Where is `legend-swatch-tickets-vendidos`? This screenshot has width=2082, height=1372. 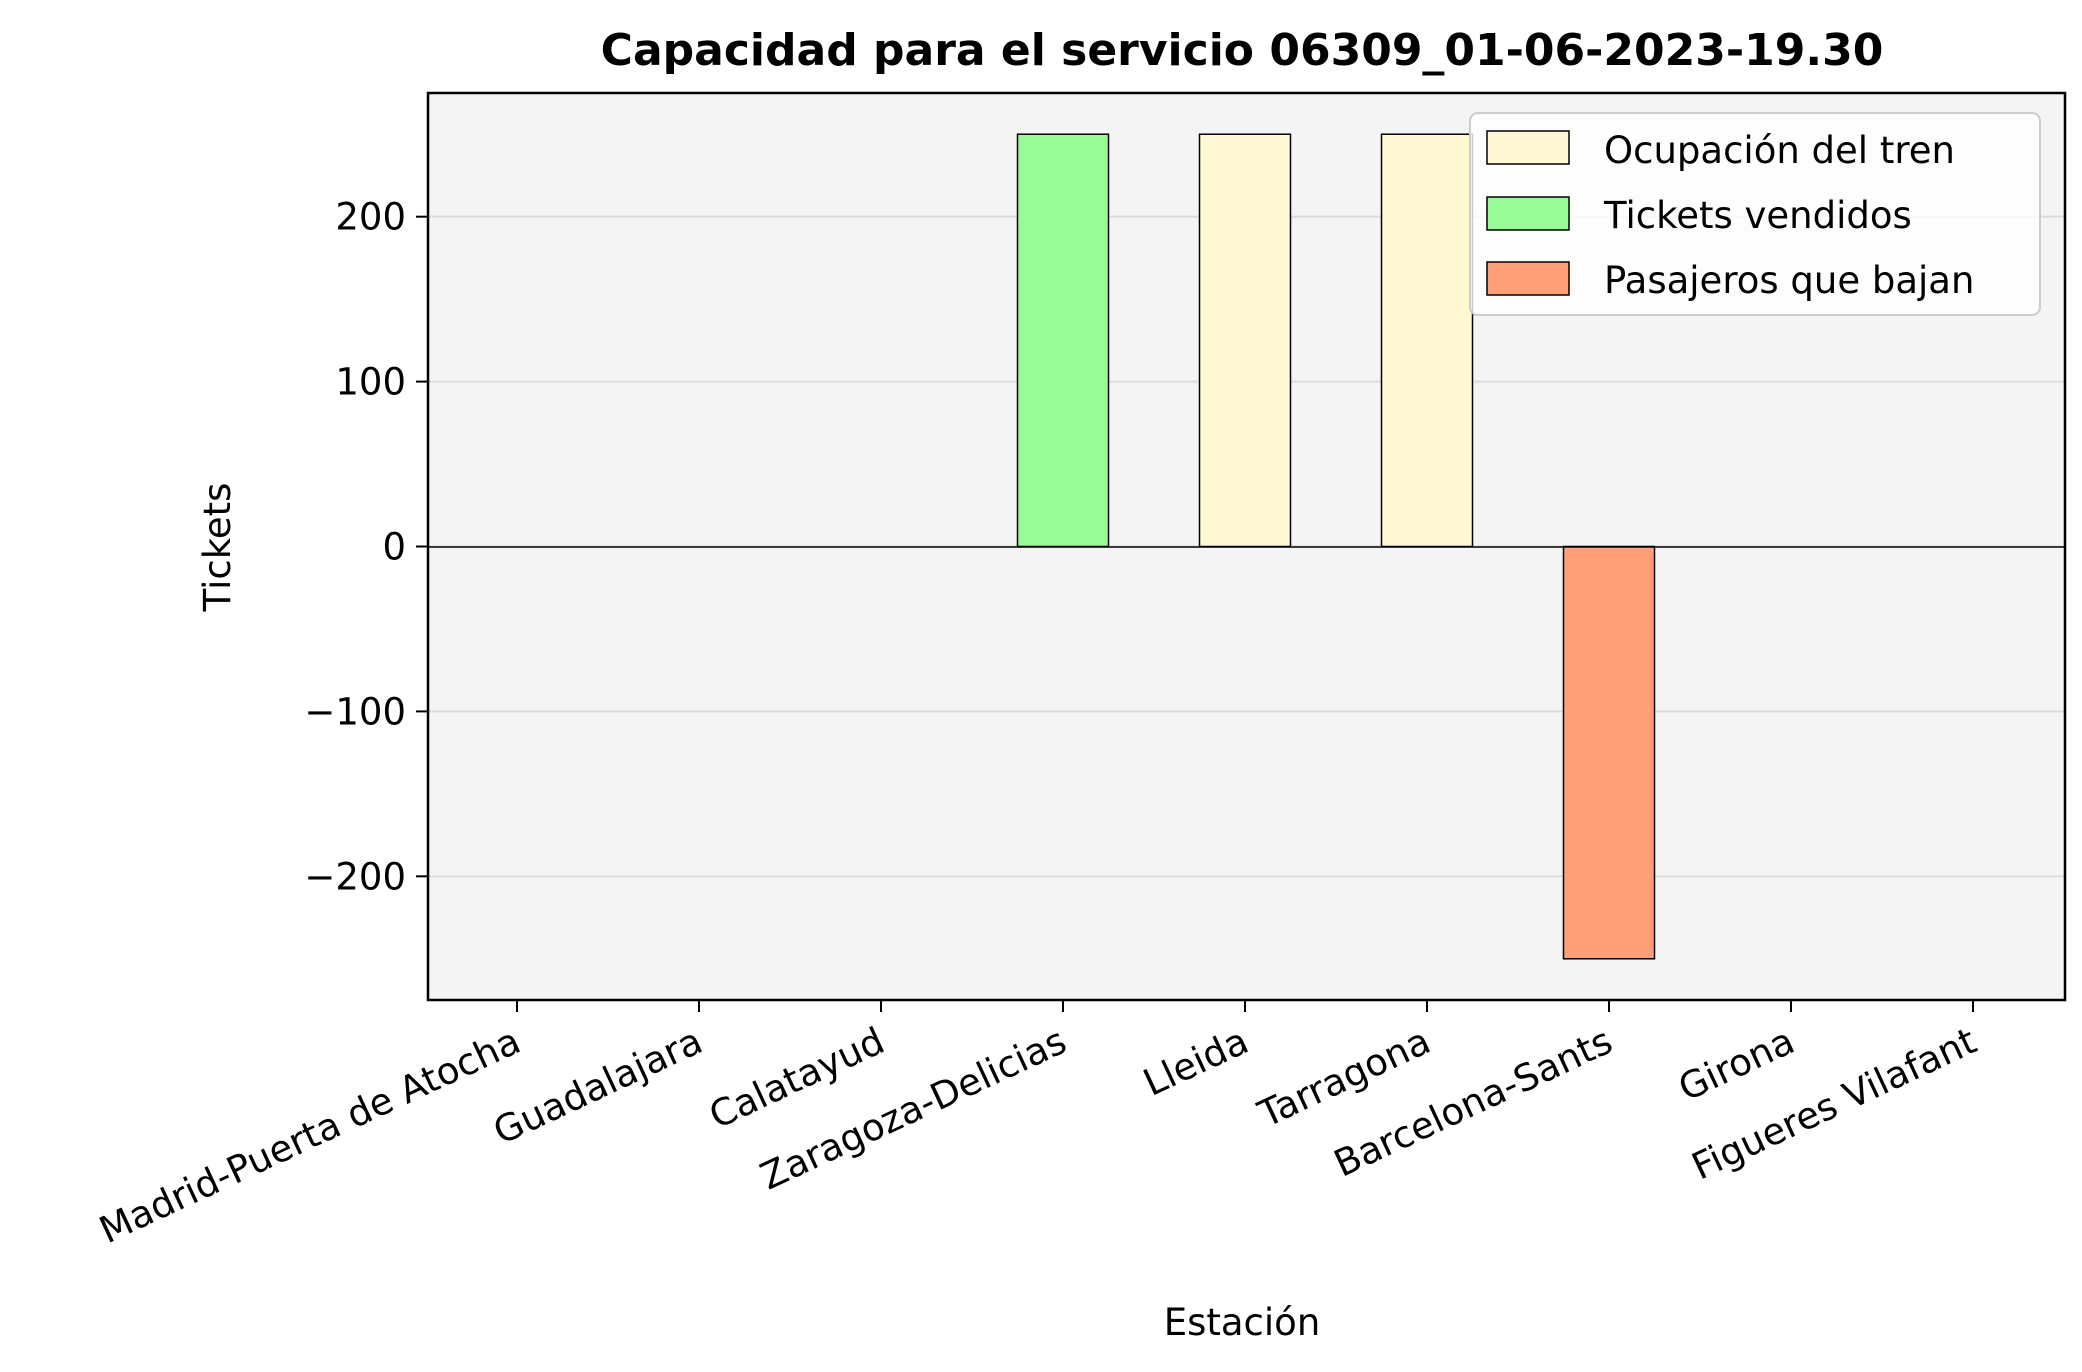
legend-swatch-tickets-vendidos is located at coordinates (1528, 213).